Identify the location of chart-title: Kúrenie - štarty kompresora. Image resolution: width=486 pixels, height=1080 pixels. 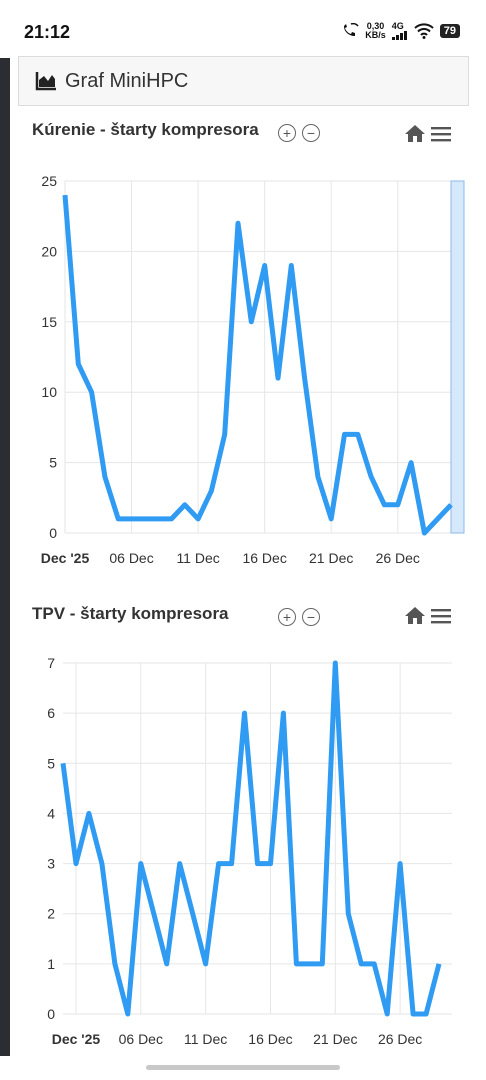
(145, 129).